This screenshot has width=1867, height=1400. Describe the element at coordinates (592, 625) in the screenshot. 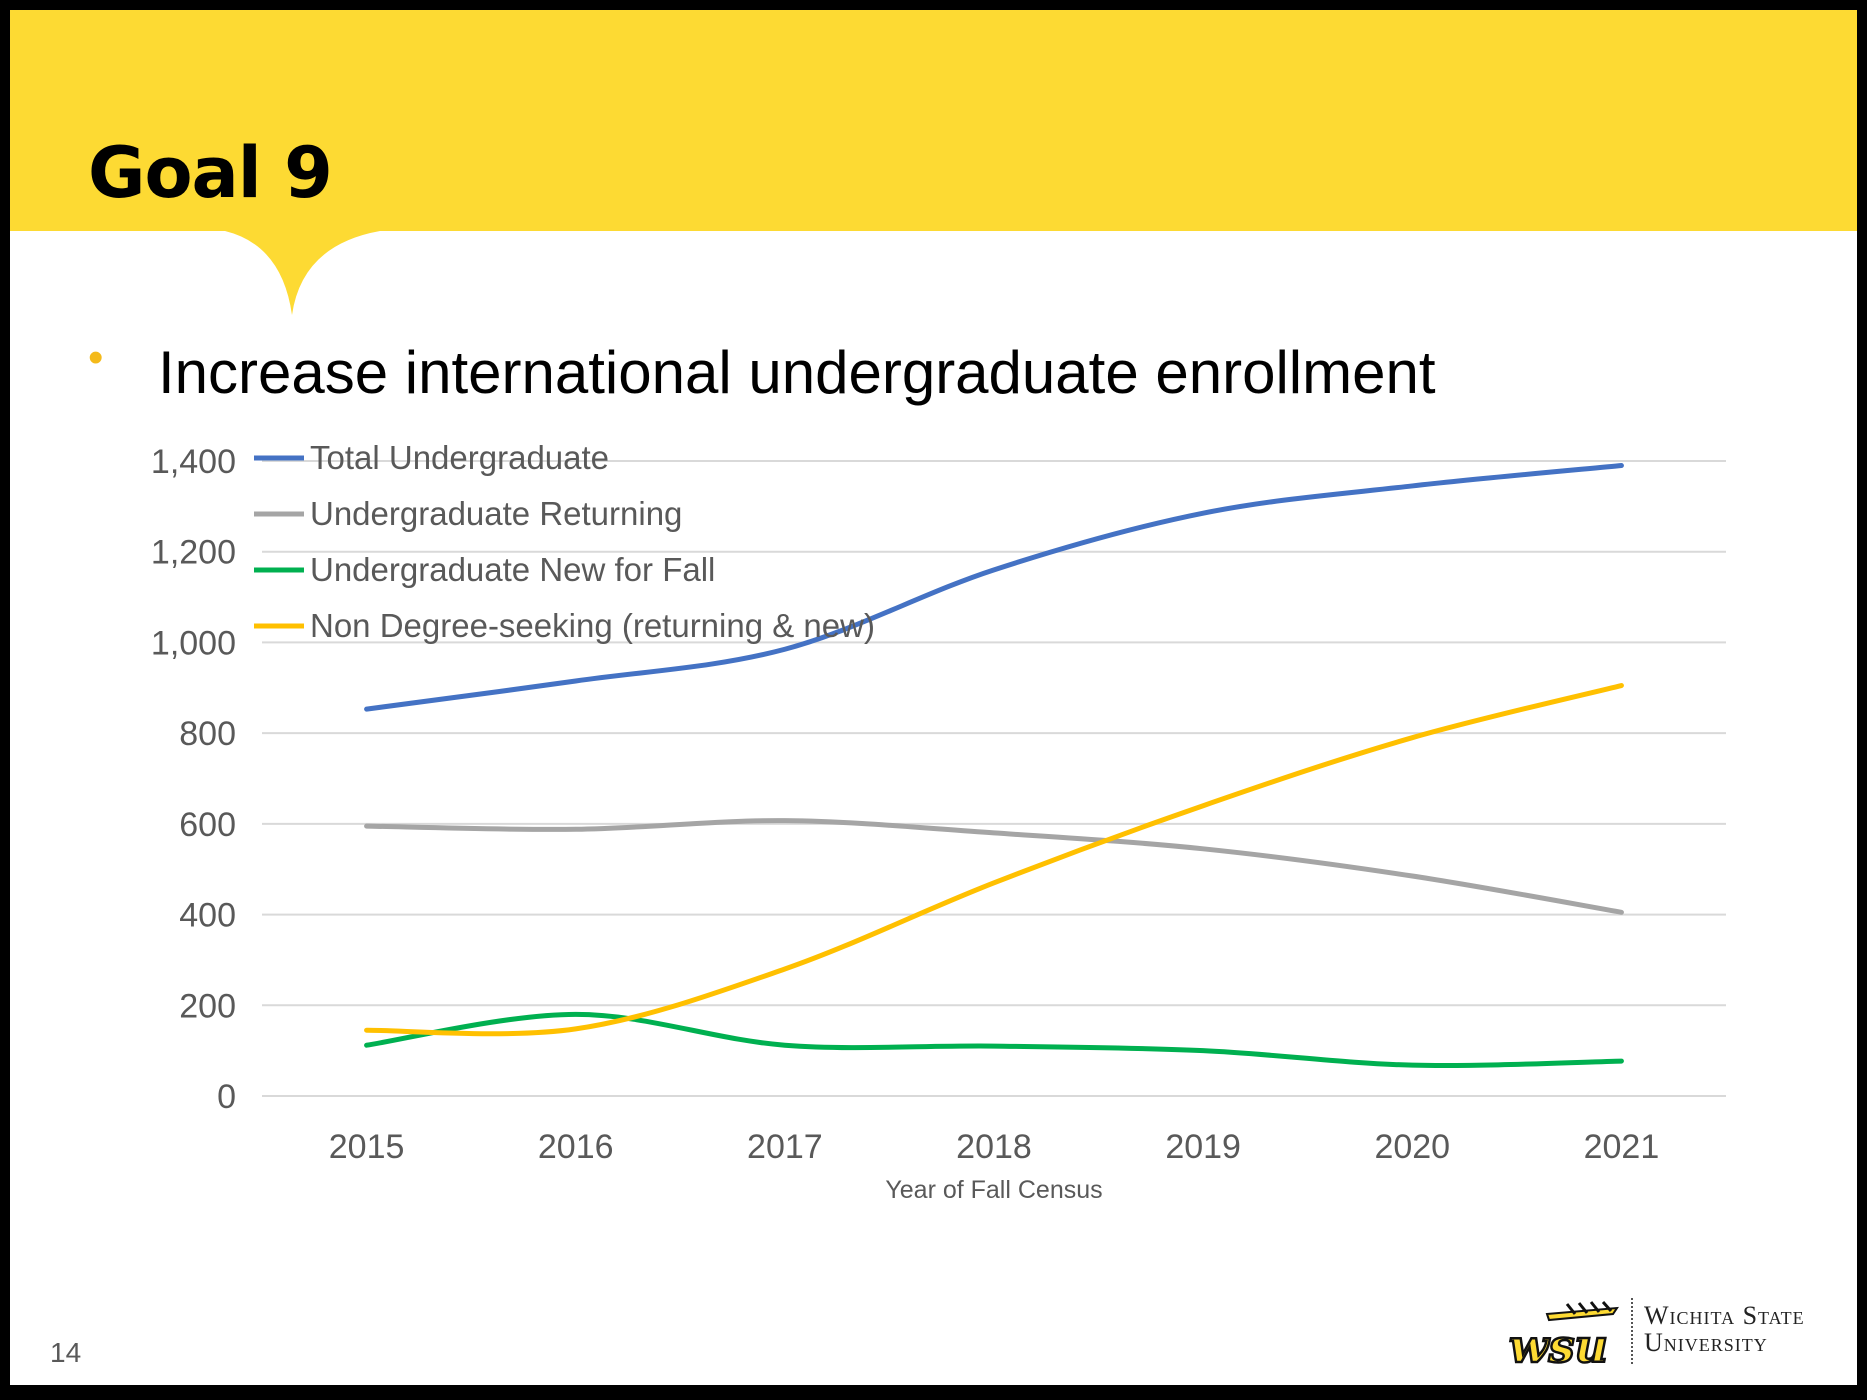

I see `legend-label: Non Degree-seeking (returning & new)` at that location.